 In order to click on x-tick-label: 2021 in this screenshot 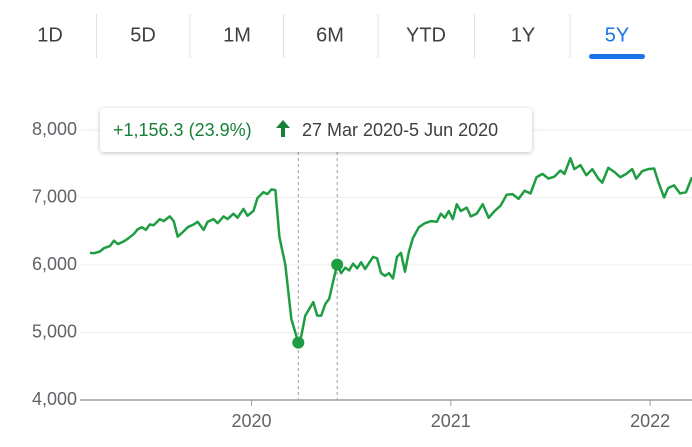, I will do `click(451, 421)`.